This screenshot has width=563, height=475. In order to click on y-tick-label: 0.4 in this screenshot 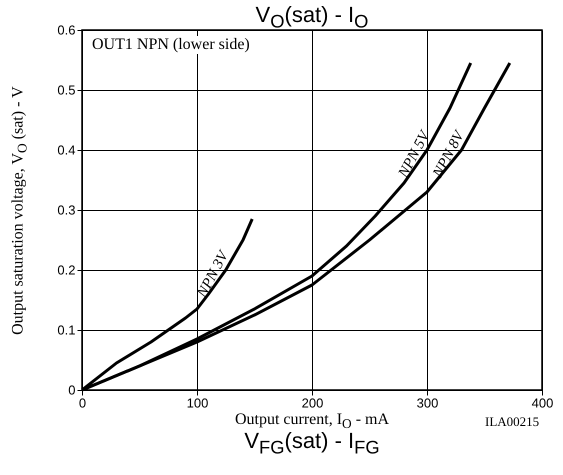, I will do `click(66, 150)`.